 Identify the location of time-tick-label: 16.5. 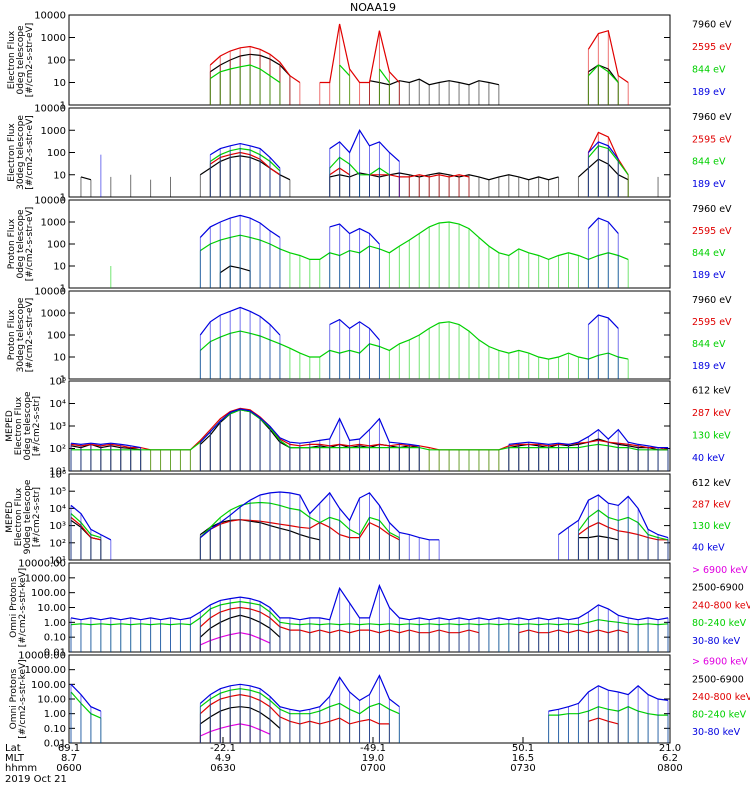
(523, 758).